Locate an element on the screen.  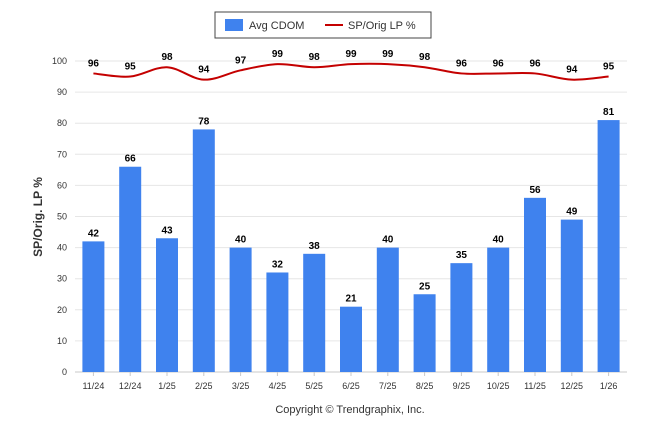
y-tick-label: 50 is located at coordinates (62, 217).